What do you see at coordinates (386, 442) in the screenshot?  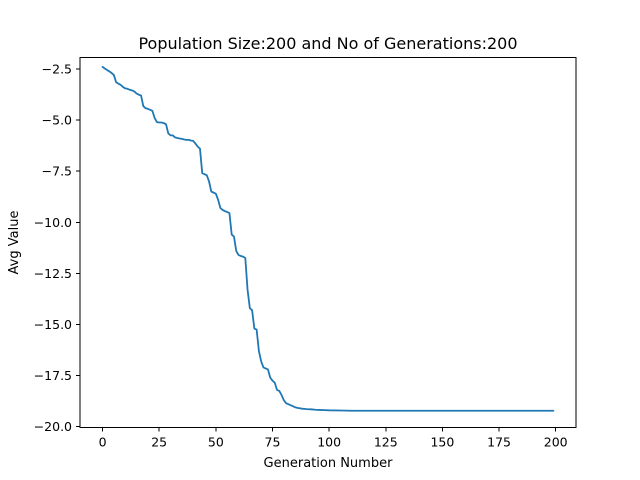 I see `x-tick-label: 125` at bounding box center [386, 442].